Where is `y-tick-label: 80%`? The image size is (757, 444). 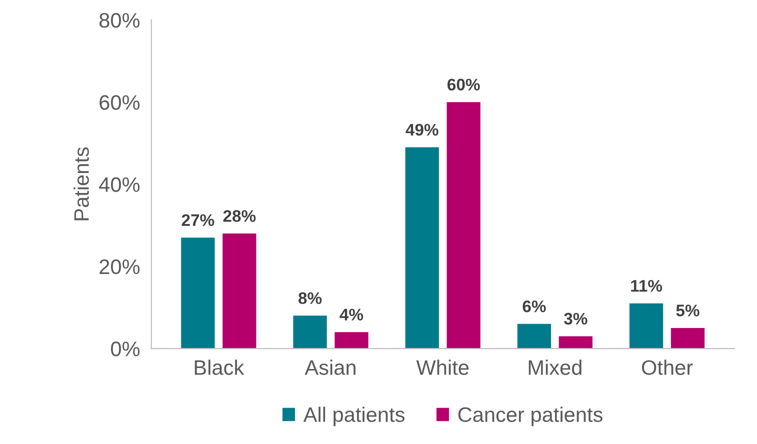
y-tick-label: 80% is located at coordinates (120, 20).